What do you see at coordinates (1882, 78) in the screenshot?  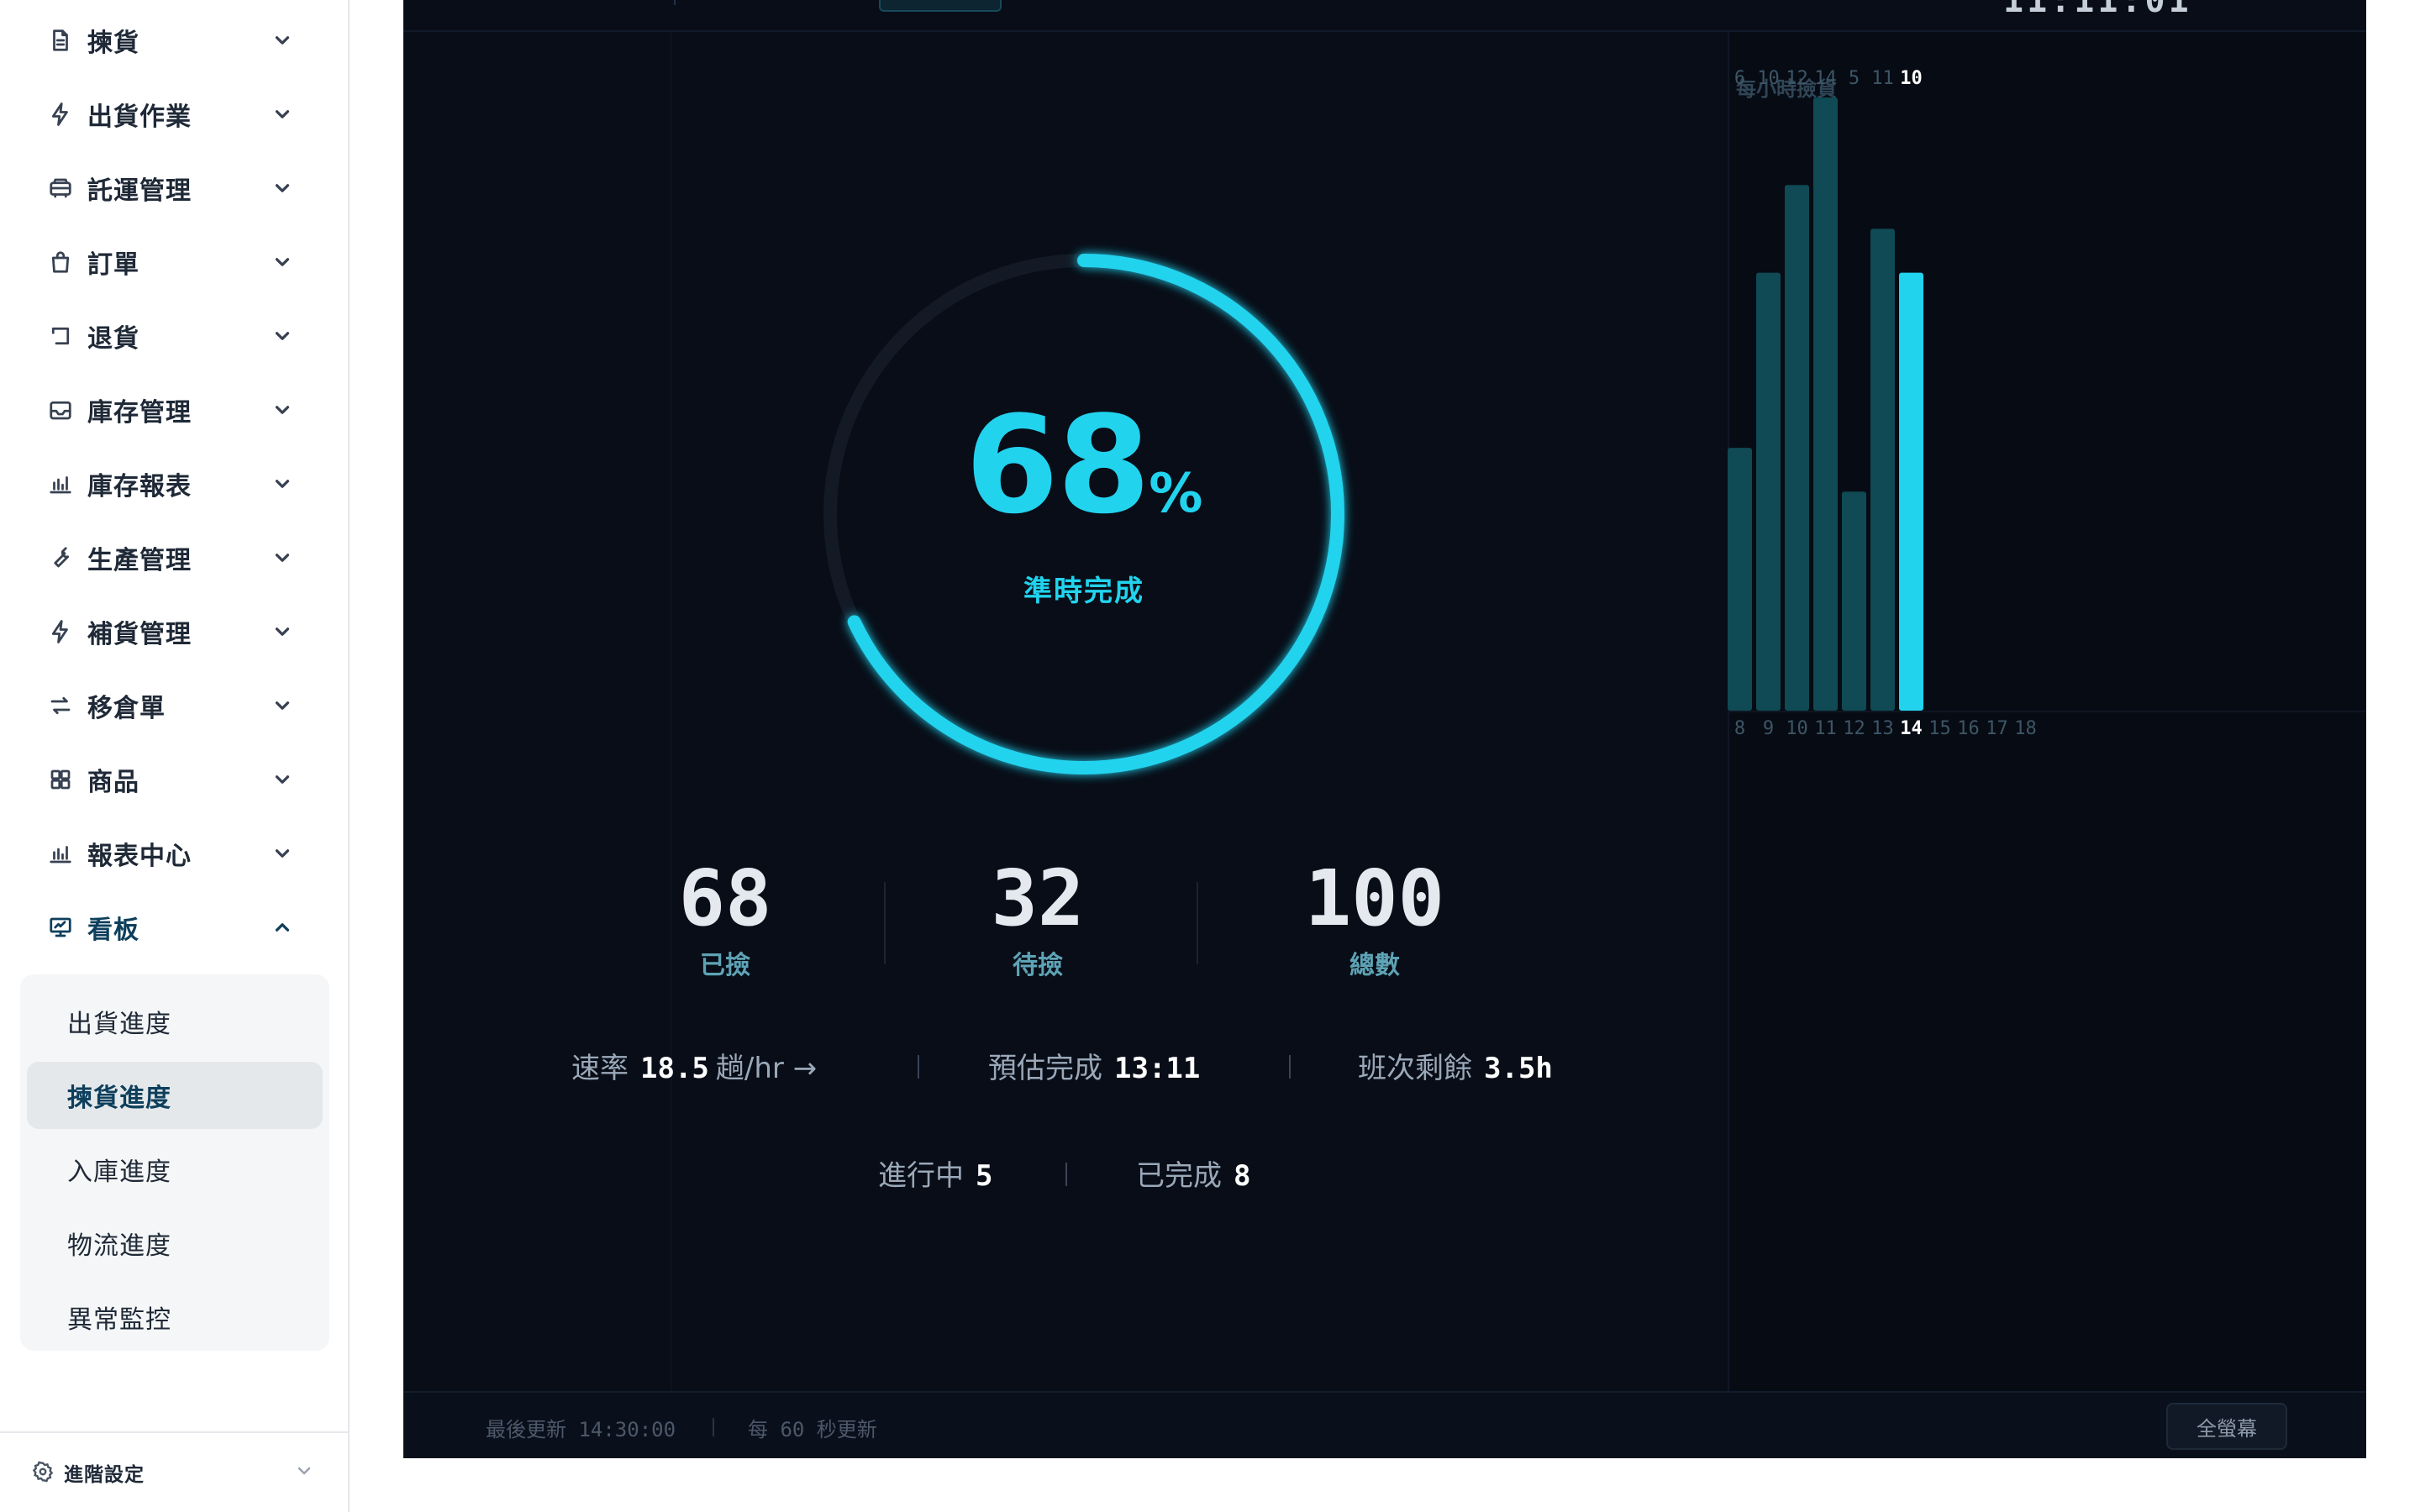 I see `bar-value-label: 11` at bounding box center [1882, 78].